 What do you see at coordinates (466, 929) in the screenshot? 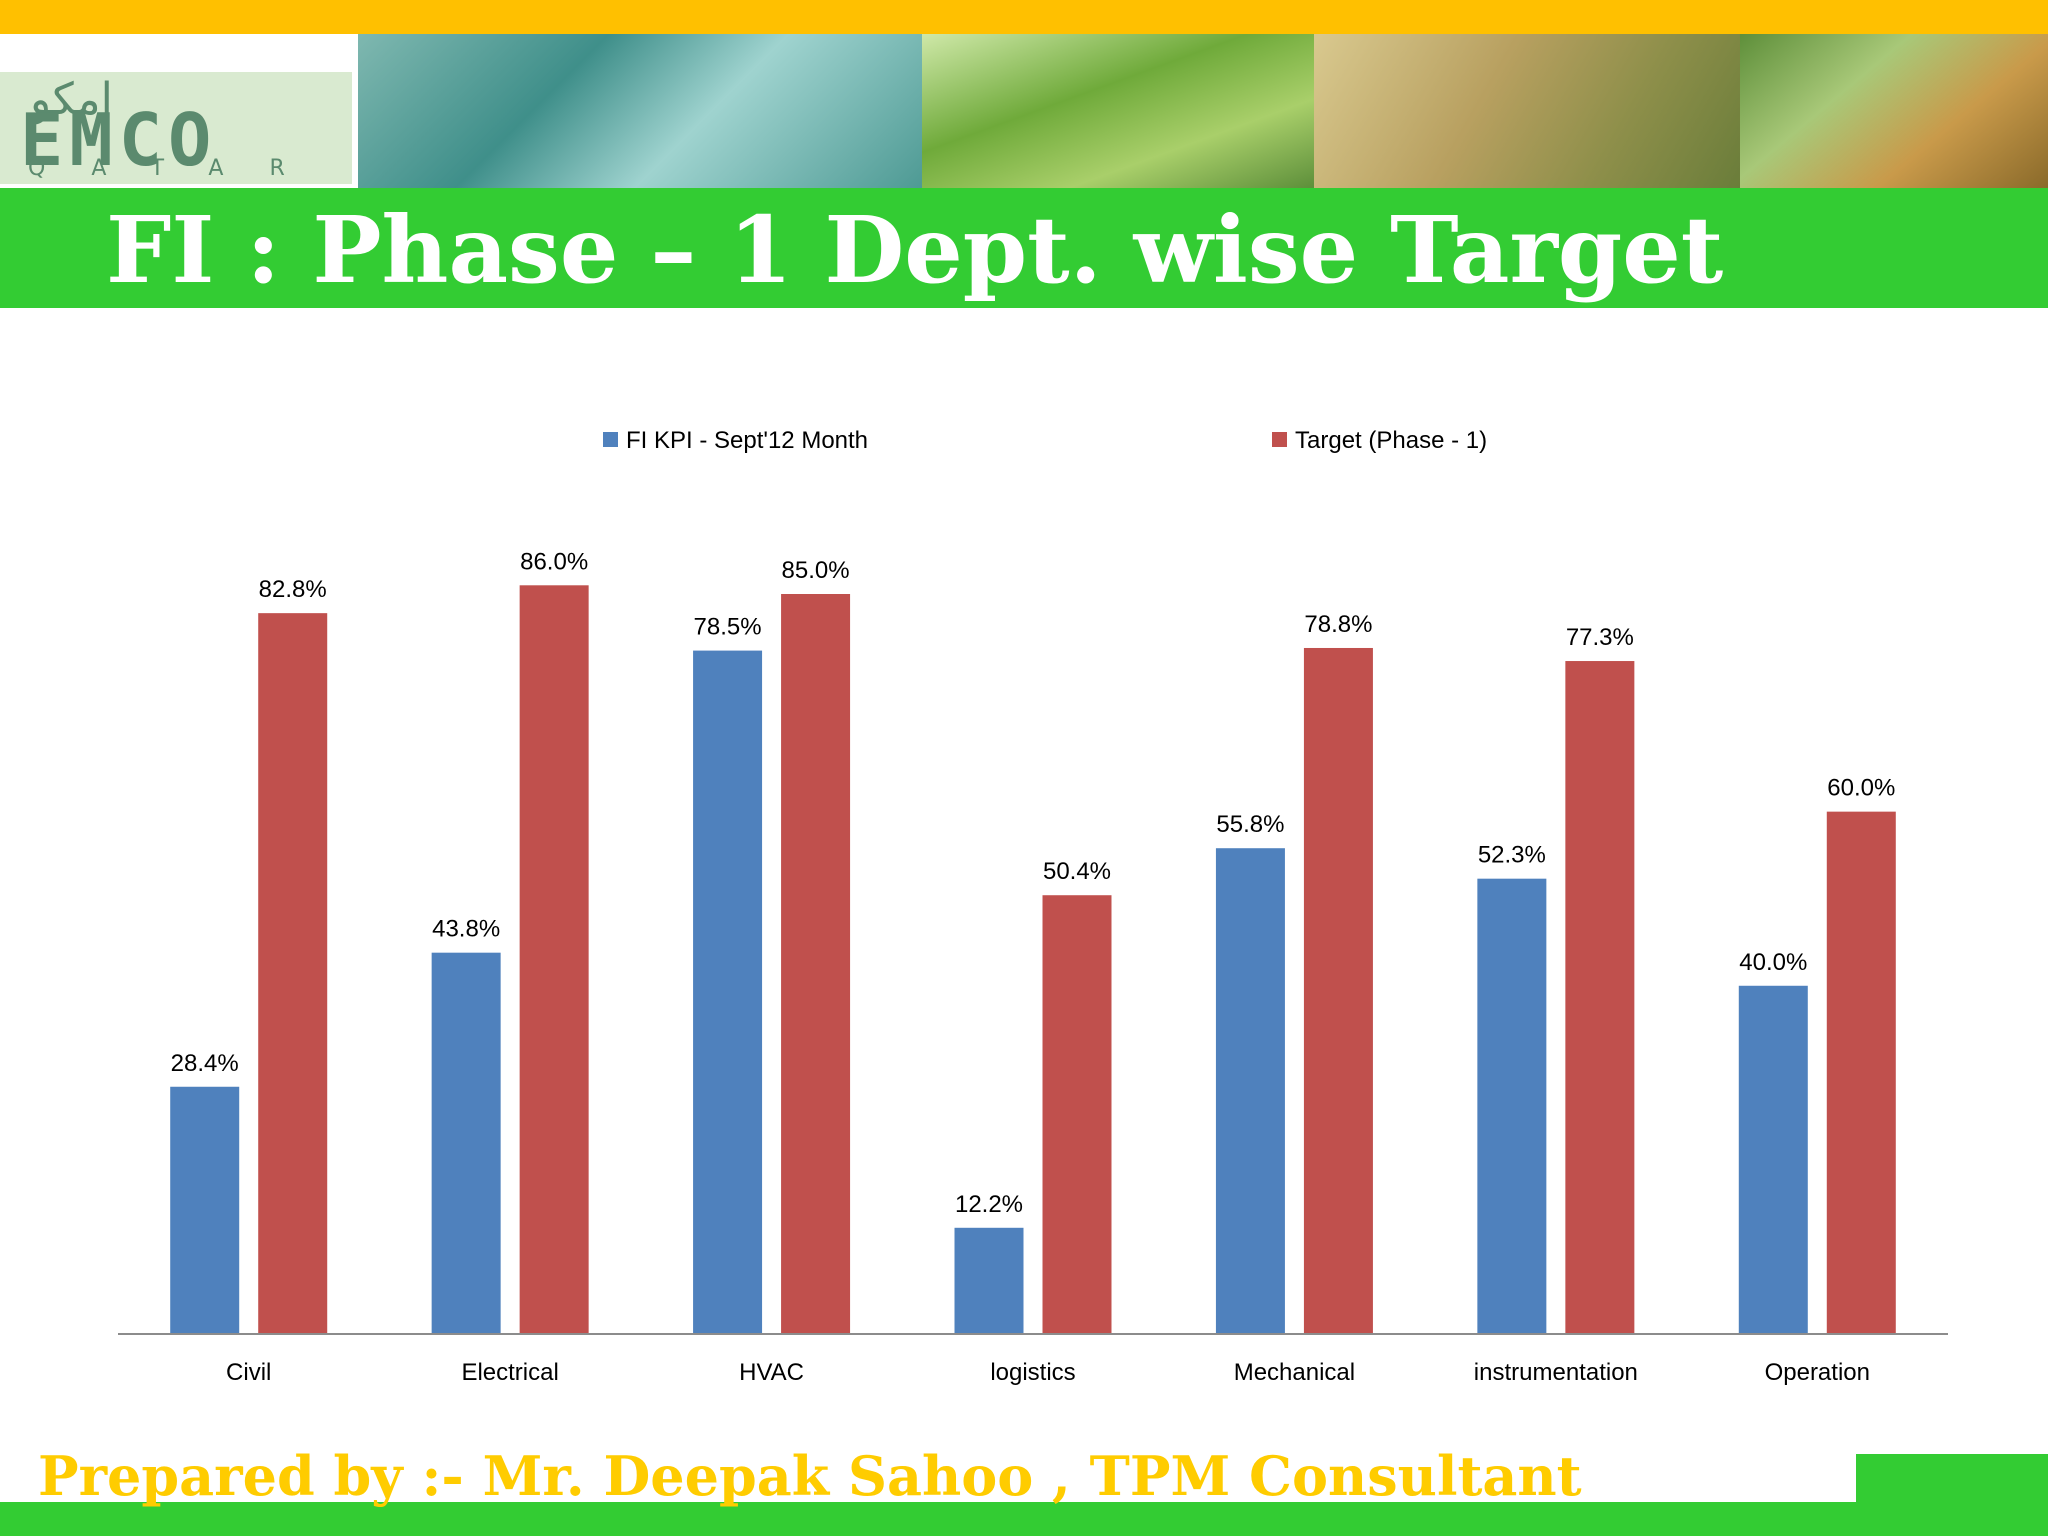
I see `data-label-kpi-electrical: 43.8%` at bounding box center [466, 929].